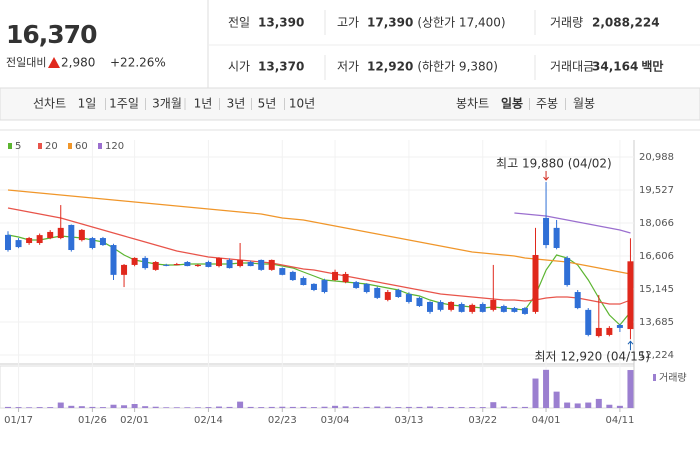  What do you see at coordinates (114, 146) in the screenshot?
I see `legend-label: 120` at bounding box center [114, 146].